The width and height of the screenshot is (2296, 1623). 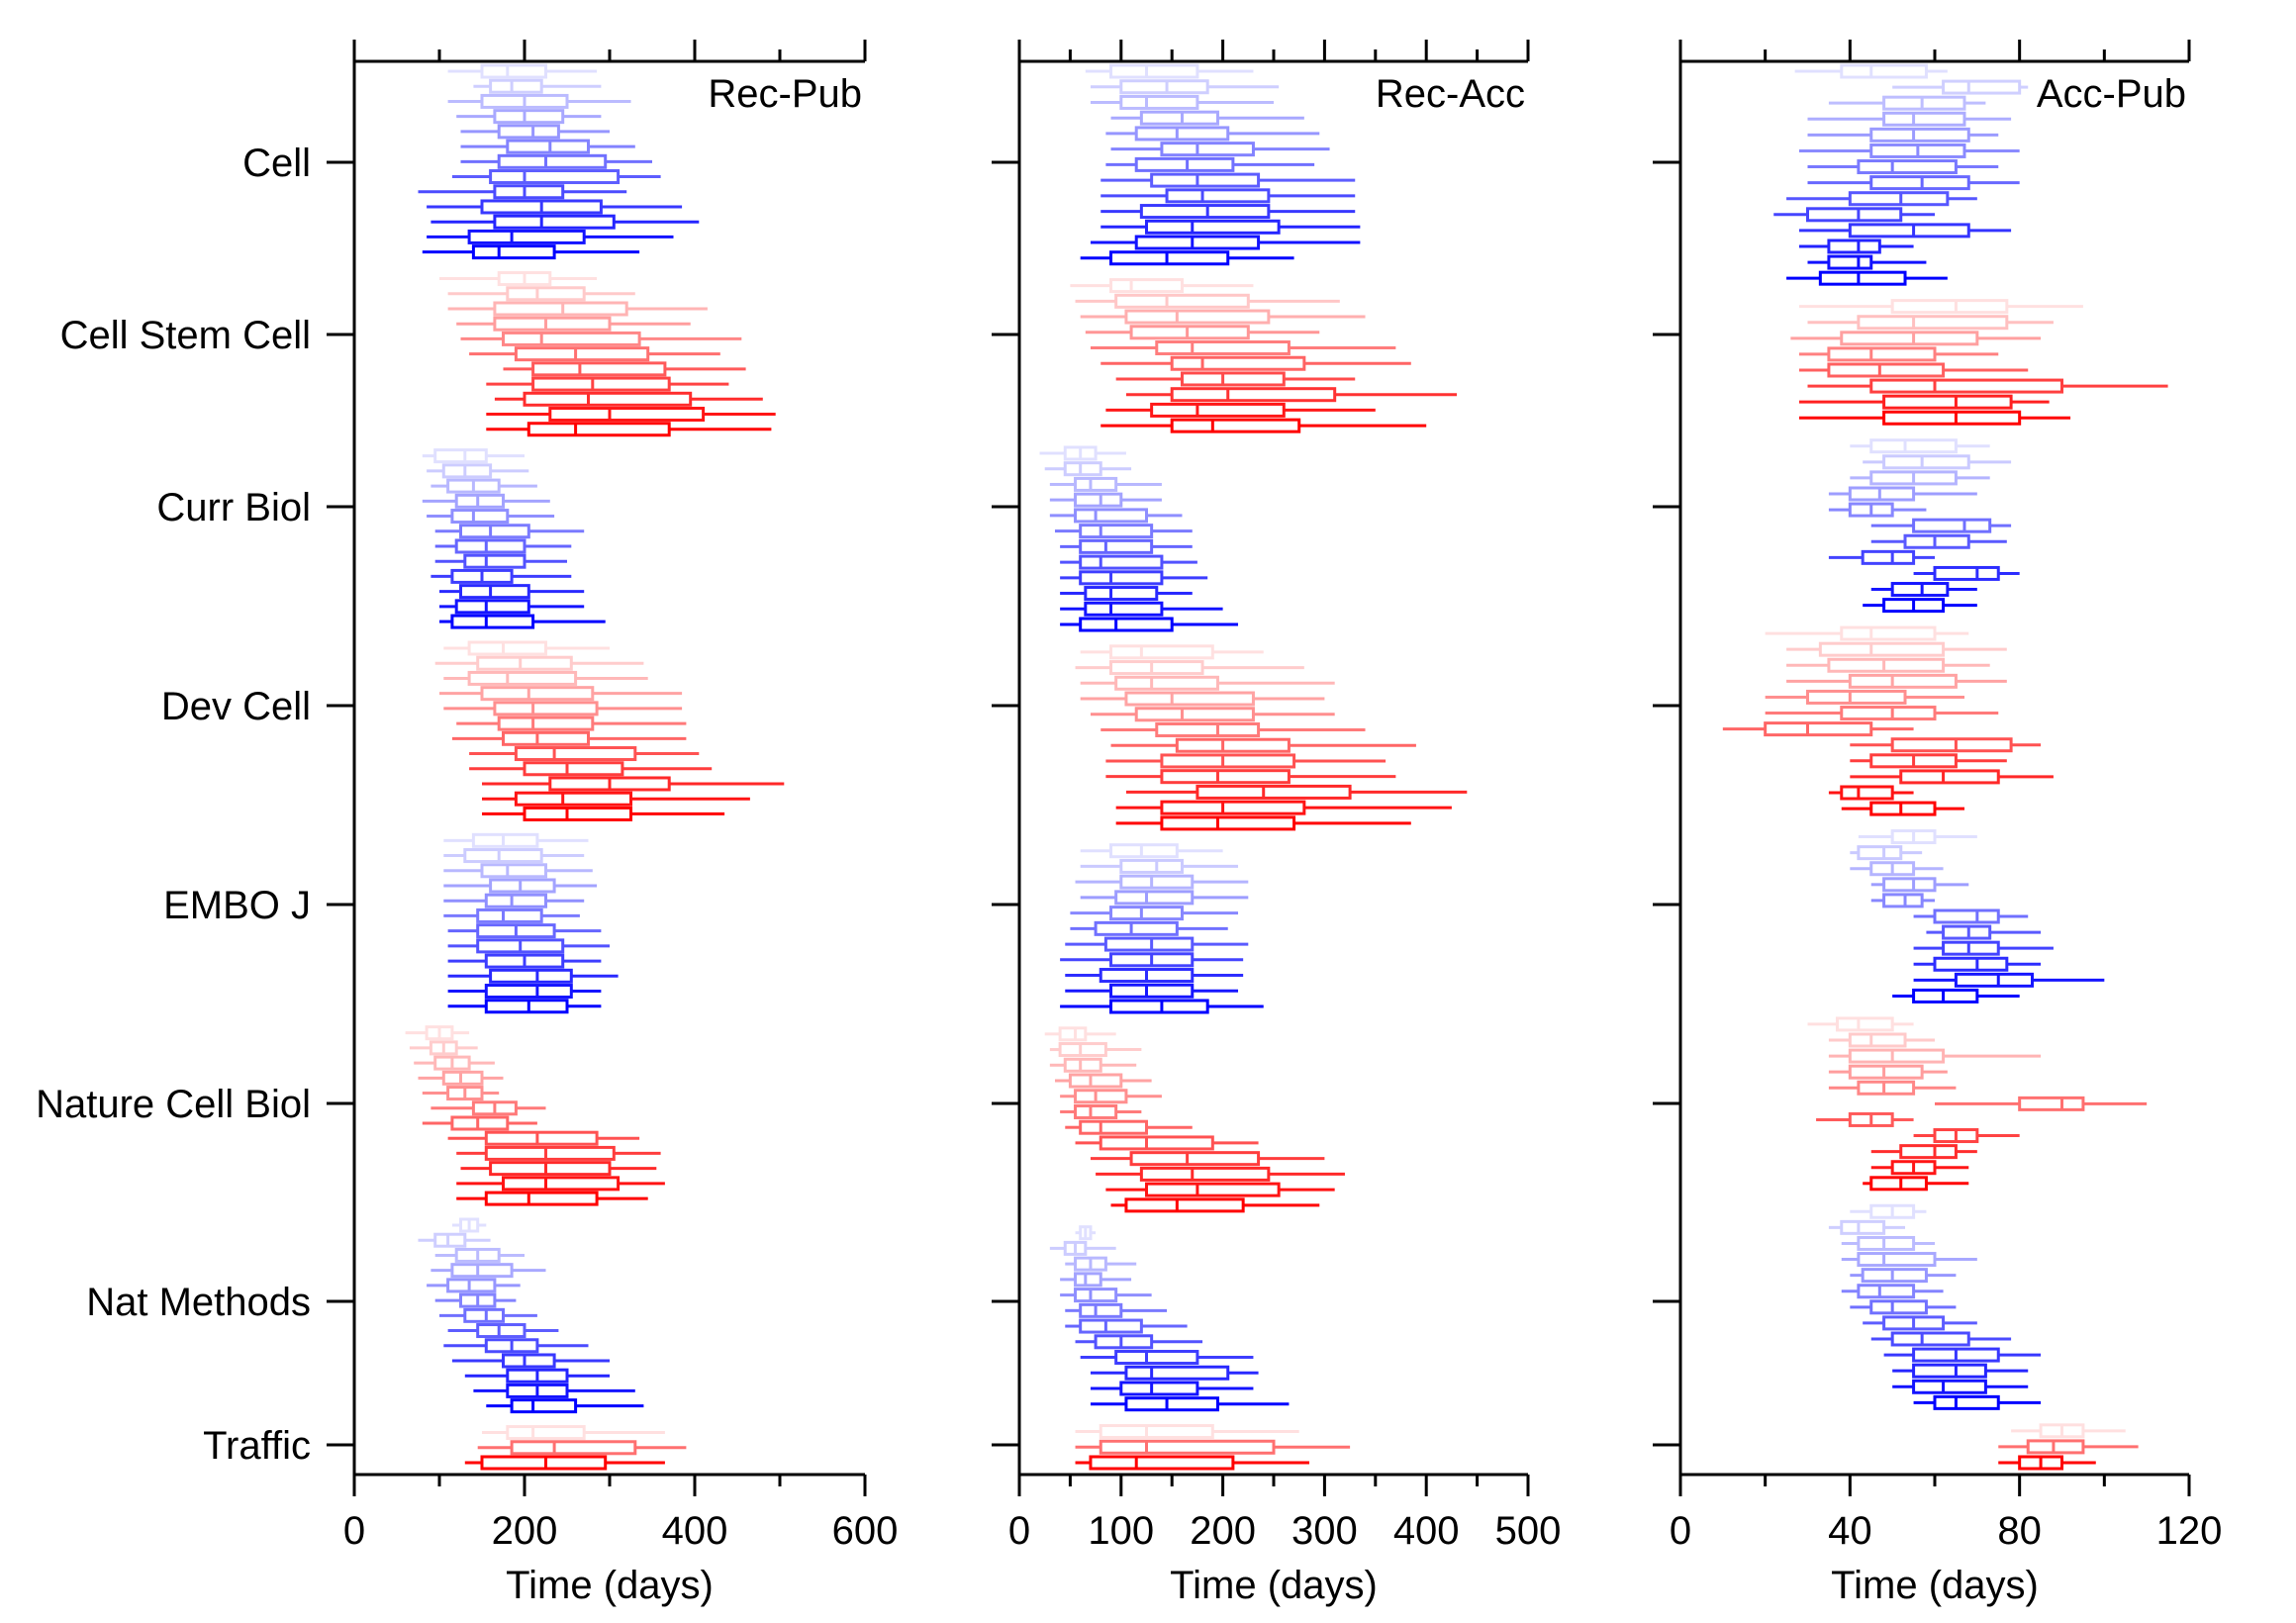 I want to click on x-tick-label: 40, so click(x=1850, y=1531).